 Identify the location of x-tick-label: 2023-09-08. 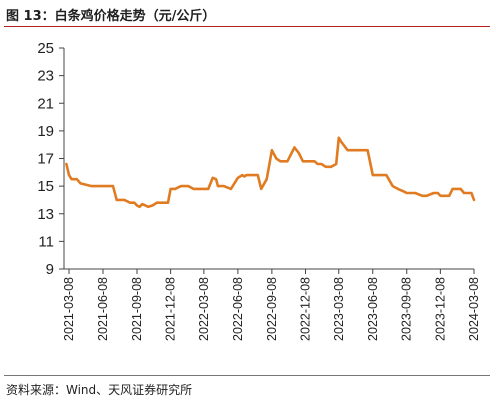
(407, 309).